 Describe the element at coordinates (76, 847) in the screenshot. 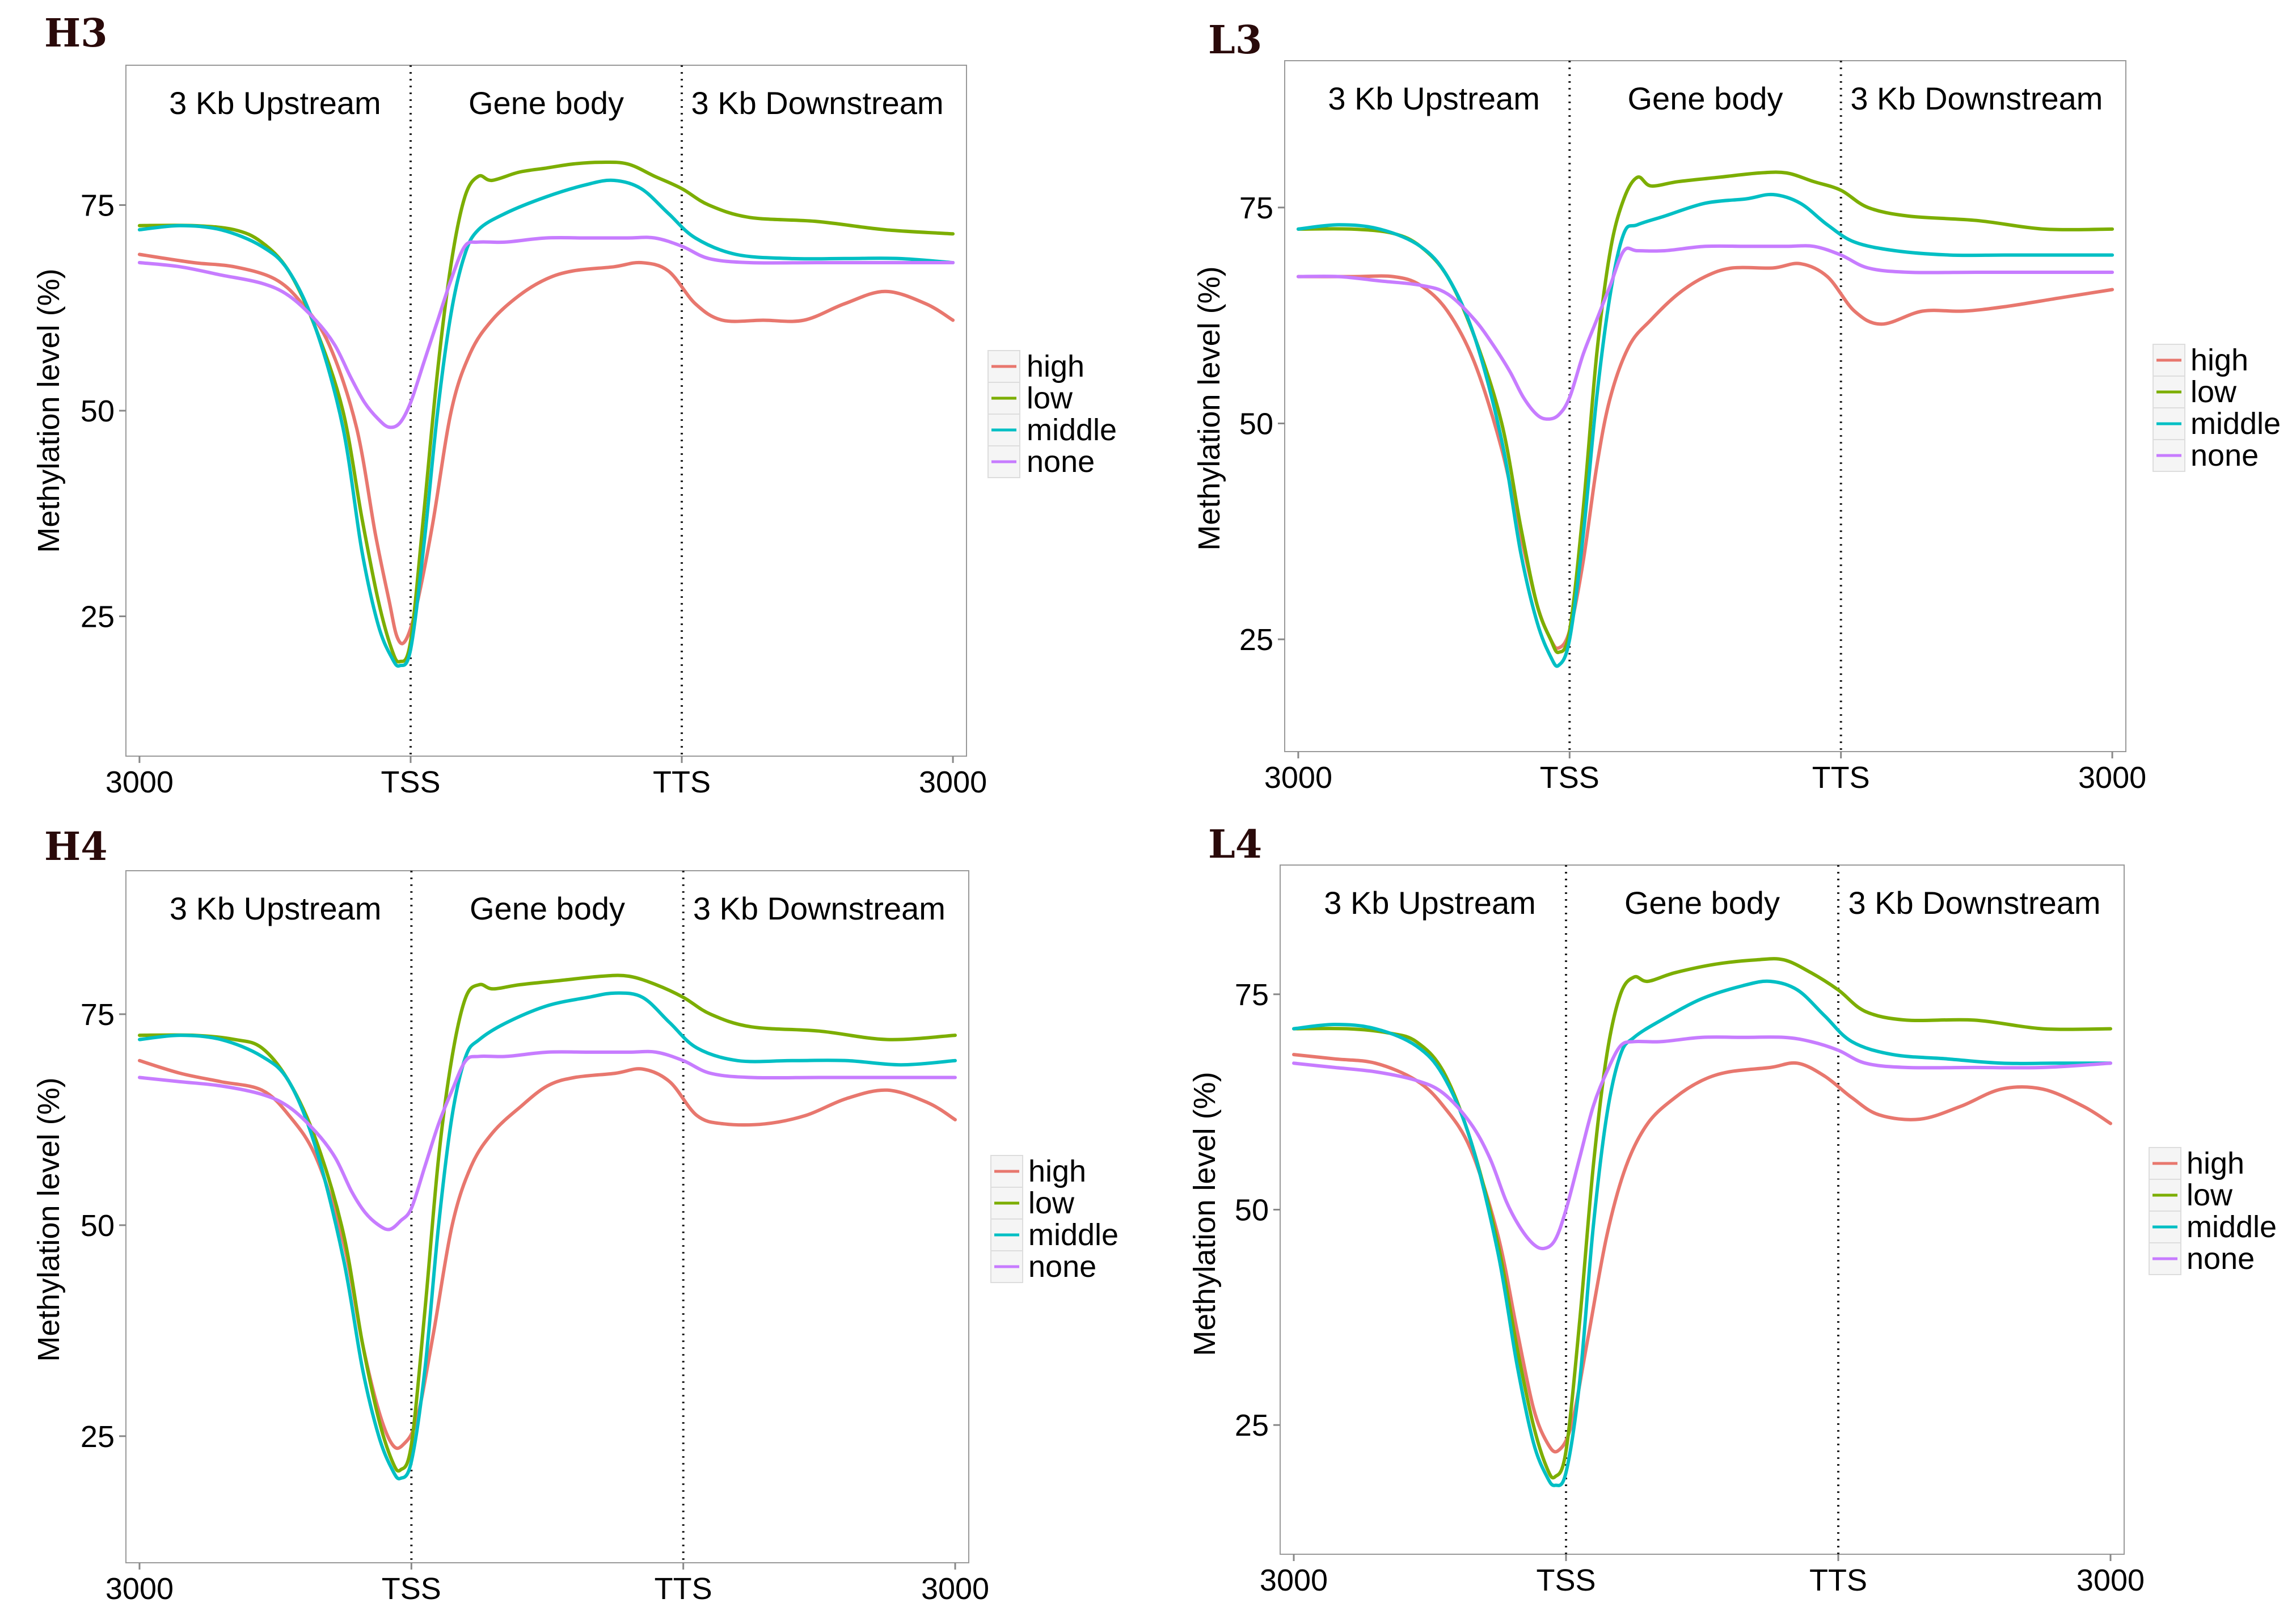

I see `panel-title-h4: H4` at that location.